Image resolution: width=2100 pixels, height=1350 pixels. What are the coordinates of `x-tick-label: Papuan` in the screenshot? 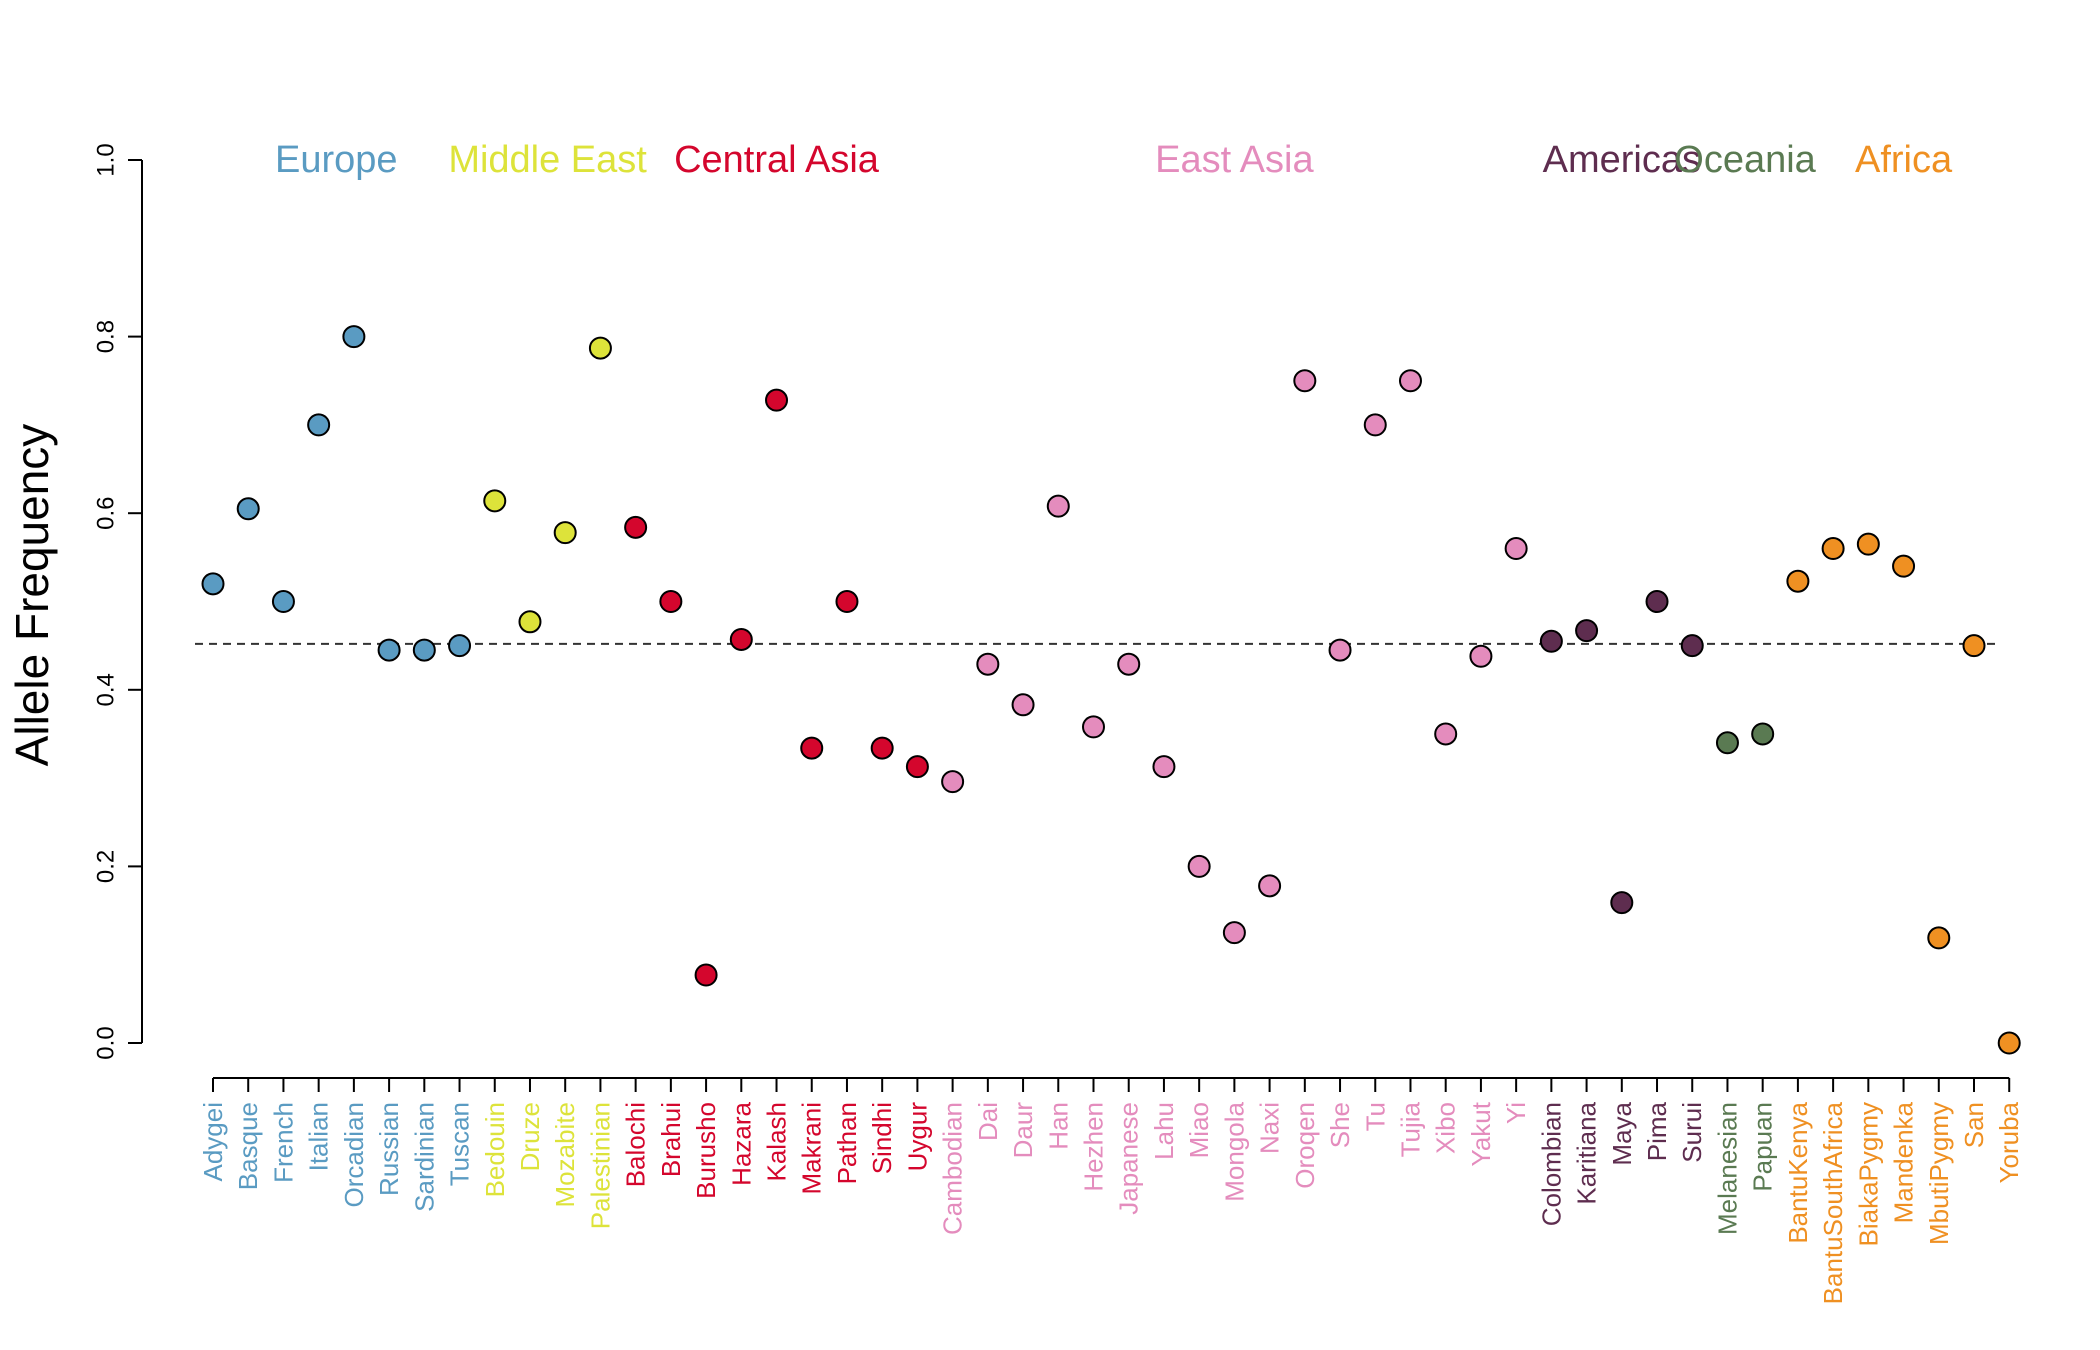 It's located at (1763, 1147).